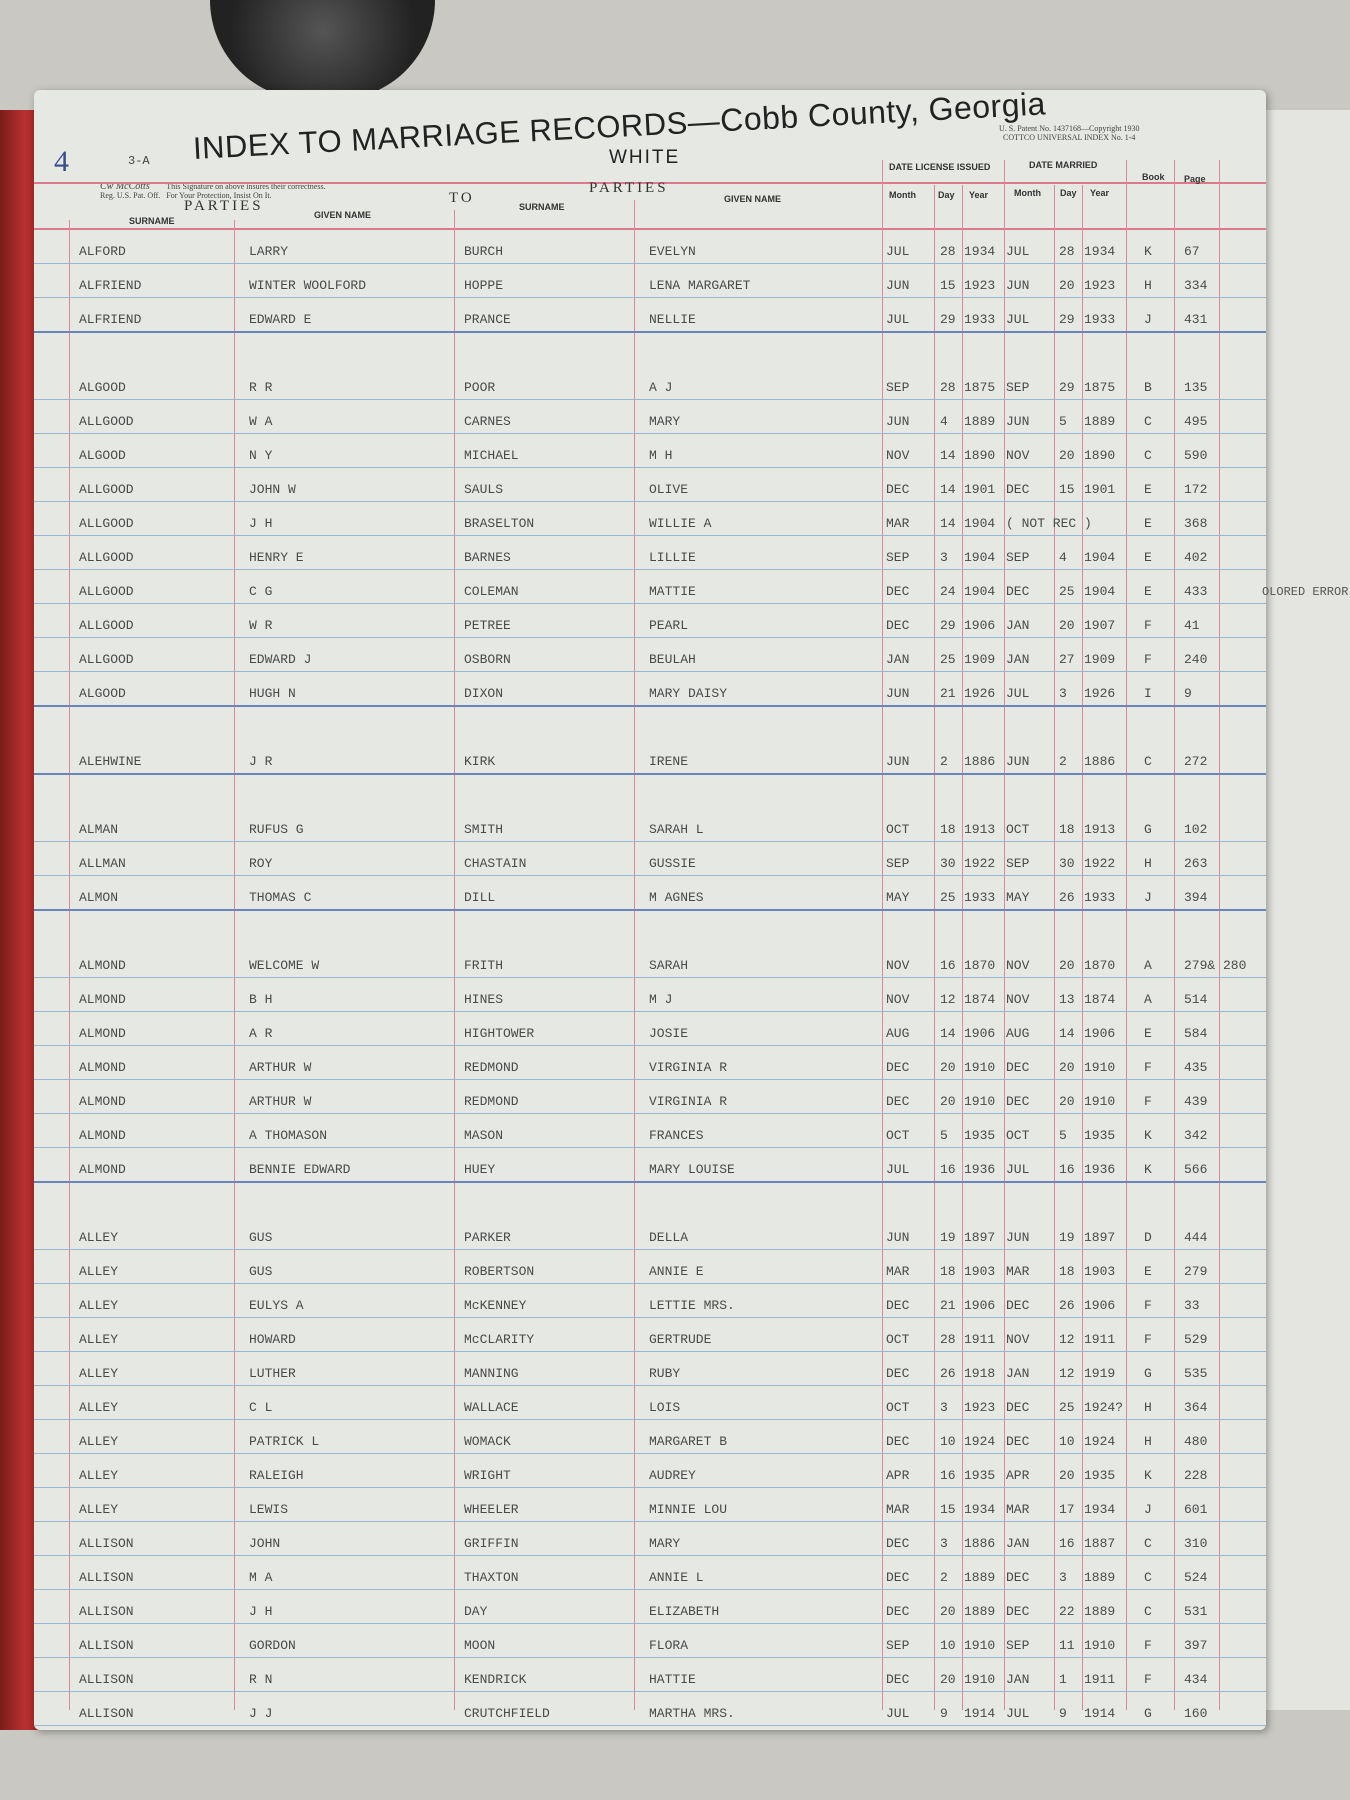  Describe the element at coordinates (130, 195) in the screenshot. I see `signature-reg: Reg. U.S. Pat. Off.` at that location.